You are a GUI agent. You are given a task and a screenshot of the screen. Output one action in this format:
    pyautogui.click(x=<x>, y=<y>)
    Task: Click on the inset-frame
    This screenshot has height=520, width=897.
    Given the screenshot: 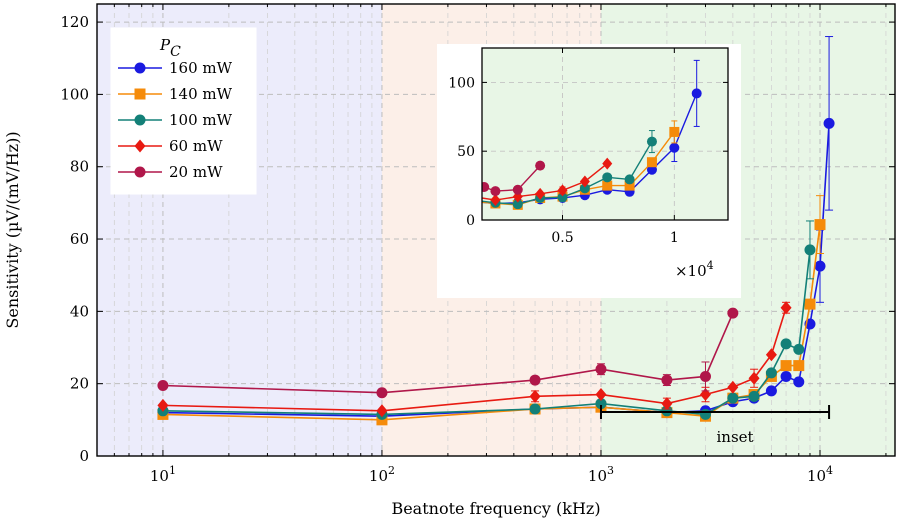 What is the action you would take?
    pyautogui.click(x=605, y=134)
    